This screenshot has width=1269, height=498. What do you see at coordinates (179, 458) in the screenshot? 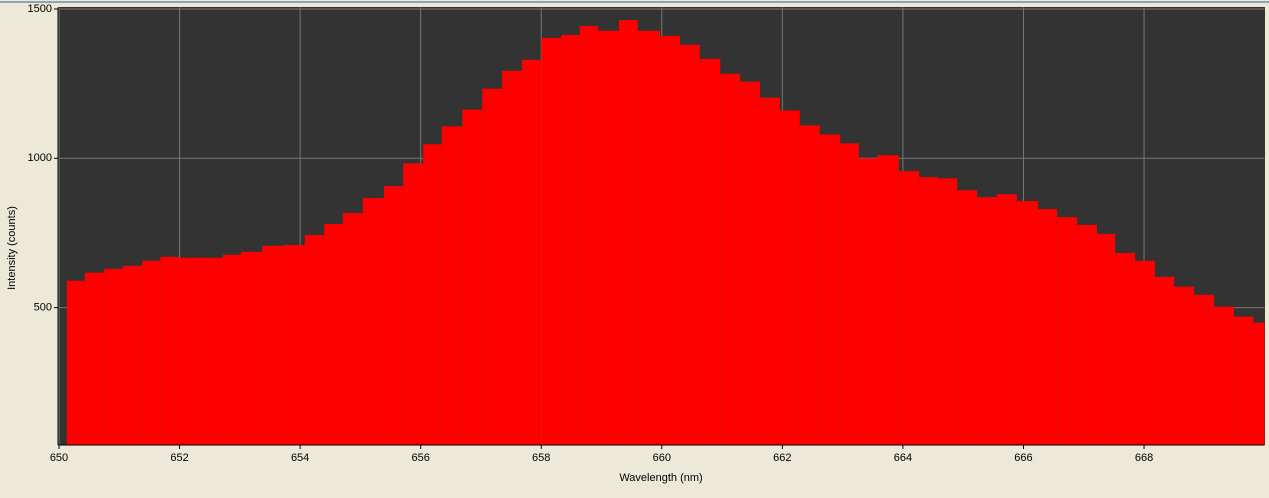
I see `x-tick-label: 652` at bounding box center [179, 458].